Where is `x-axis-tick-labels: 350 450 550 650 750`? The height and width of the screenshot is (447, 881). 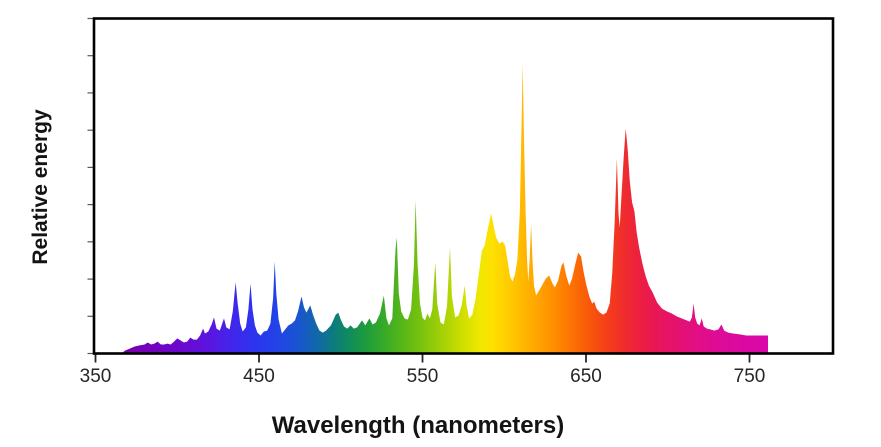
x-axis-tick-labels: 350 450 550 650 750 is located at coordinates (423, 376).